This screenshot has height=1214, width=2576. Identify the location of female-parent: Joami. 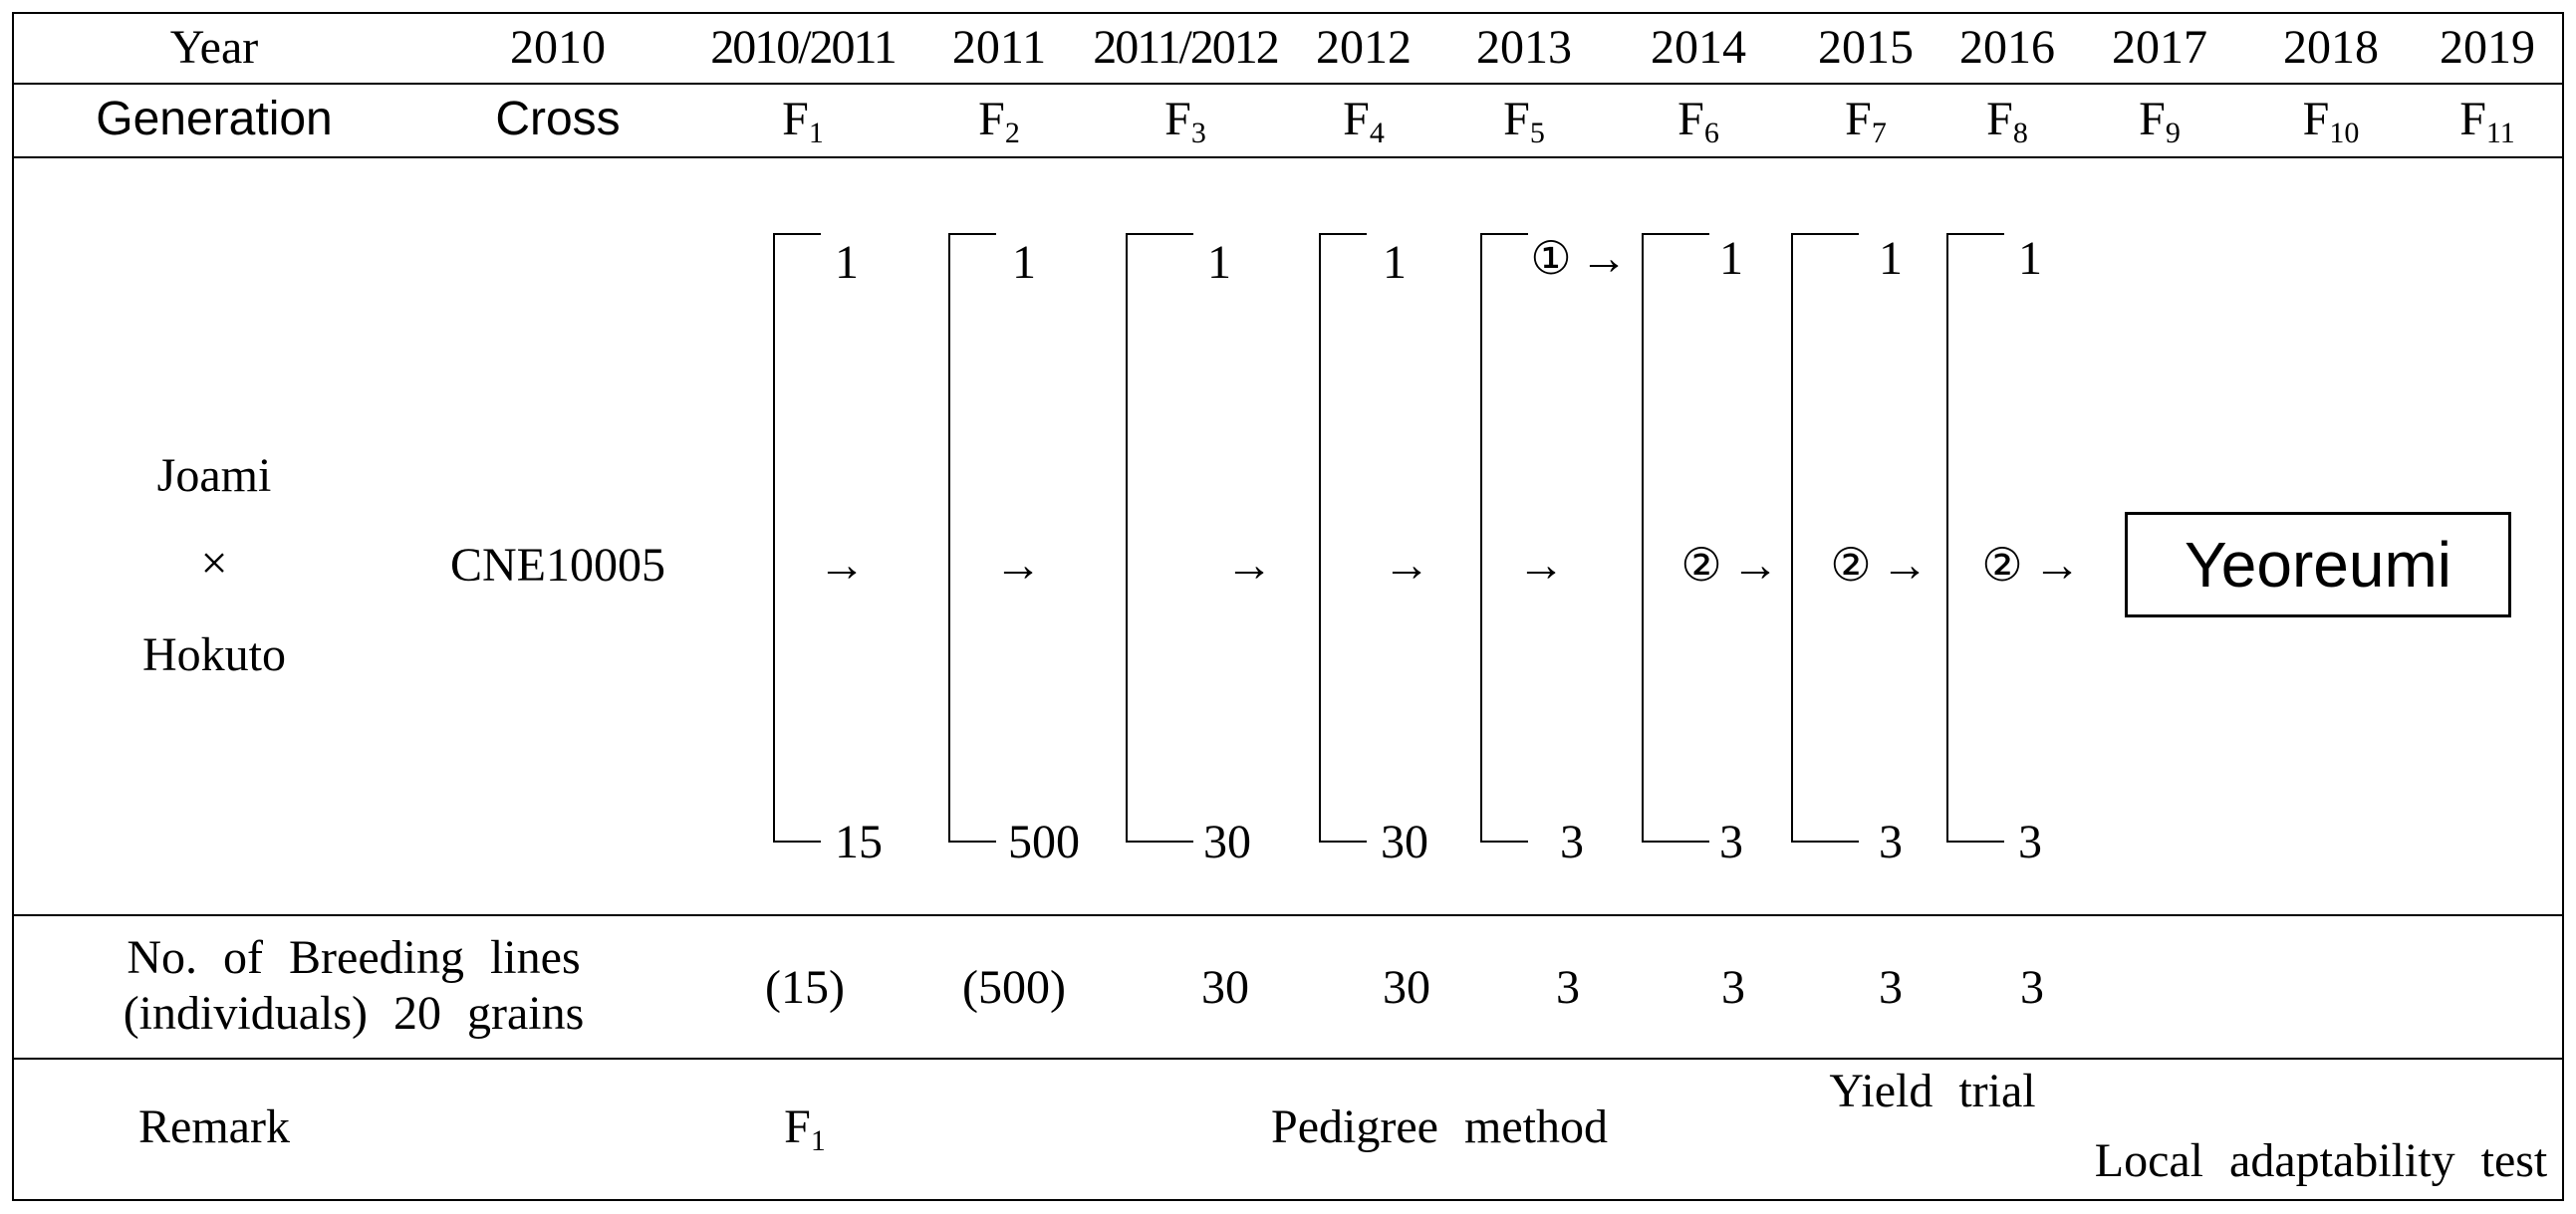
(214, 475).